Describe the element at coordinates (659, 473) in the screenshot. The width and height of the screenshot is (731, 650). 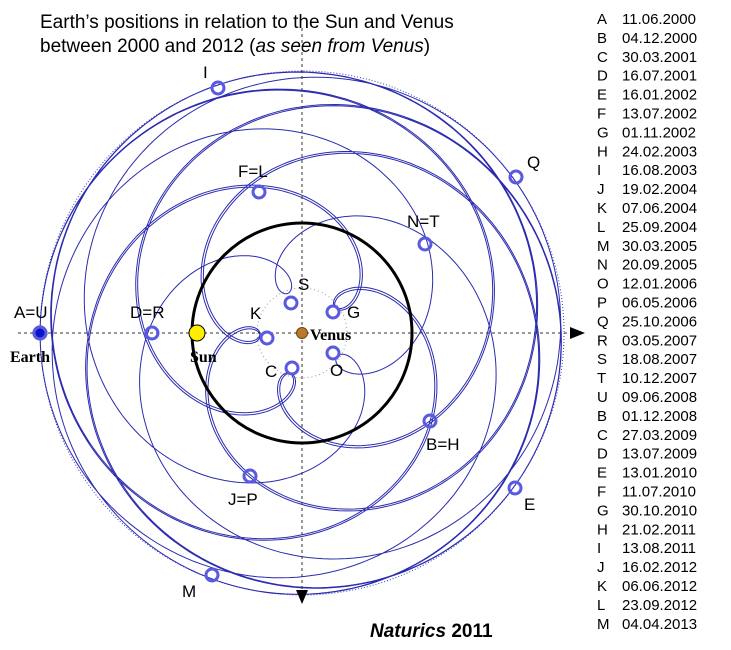
I see `date-value: 13.01.2010` at that location.